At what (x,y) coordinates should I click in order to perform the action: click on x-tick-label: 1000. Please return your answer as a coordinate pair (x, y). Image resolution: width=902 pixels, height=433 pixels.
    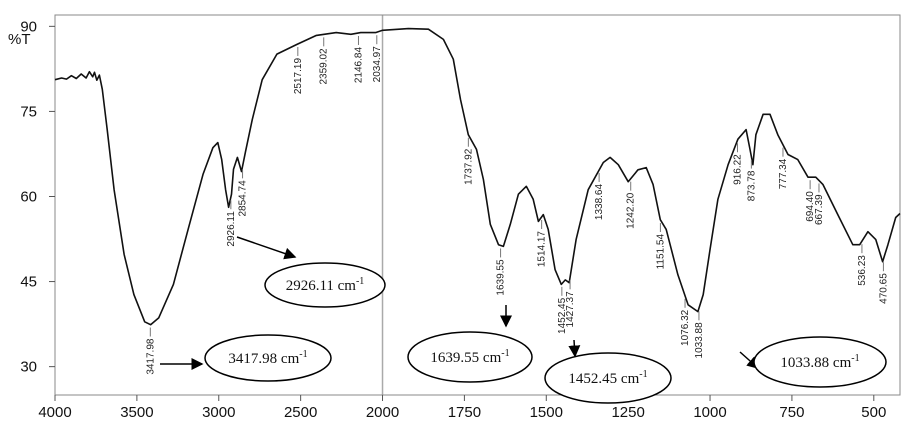
    Looking at the image, I should click on (709, 412).